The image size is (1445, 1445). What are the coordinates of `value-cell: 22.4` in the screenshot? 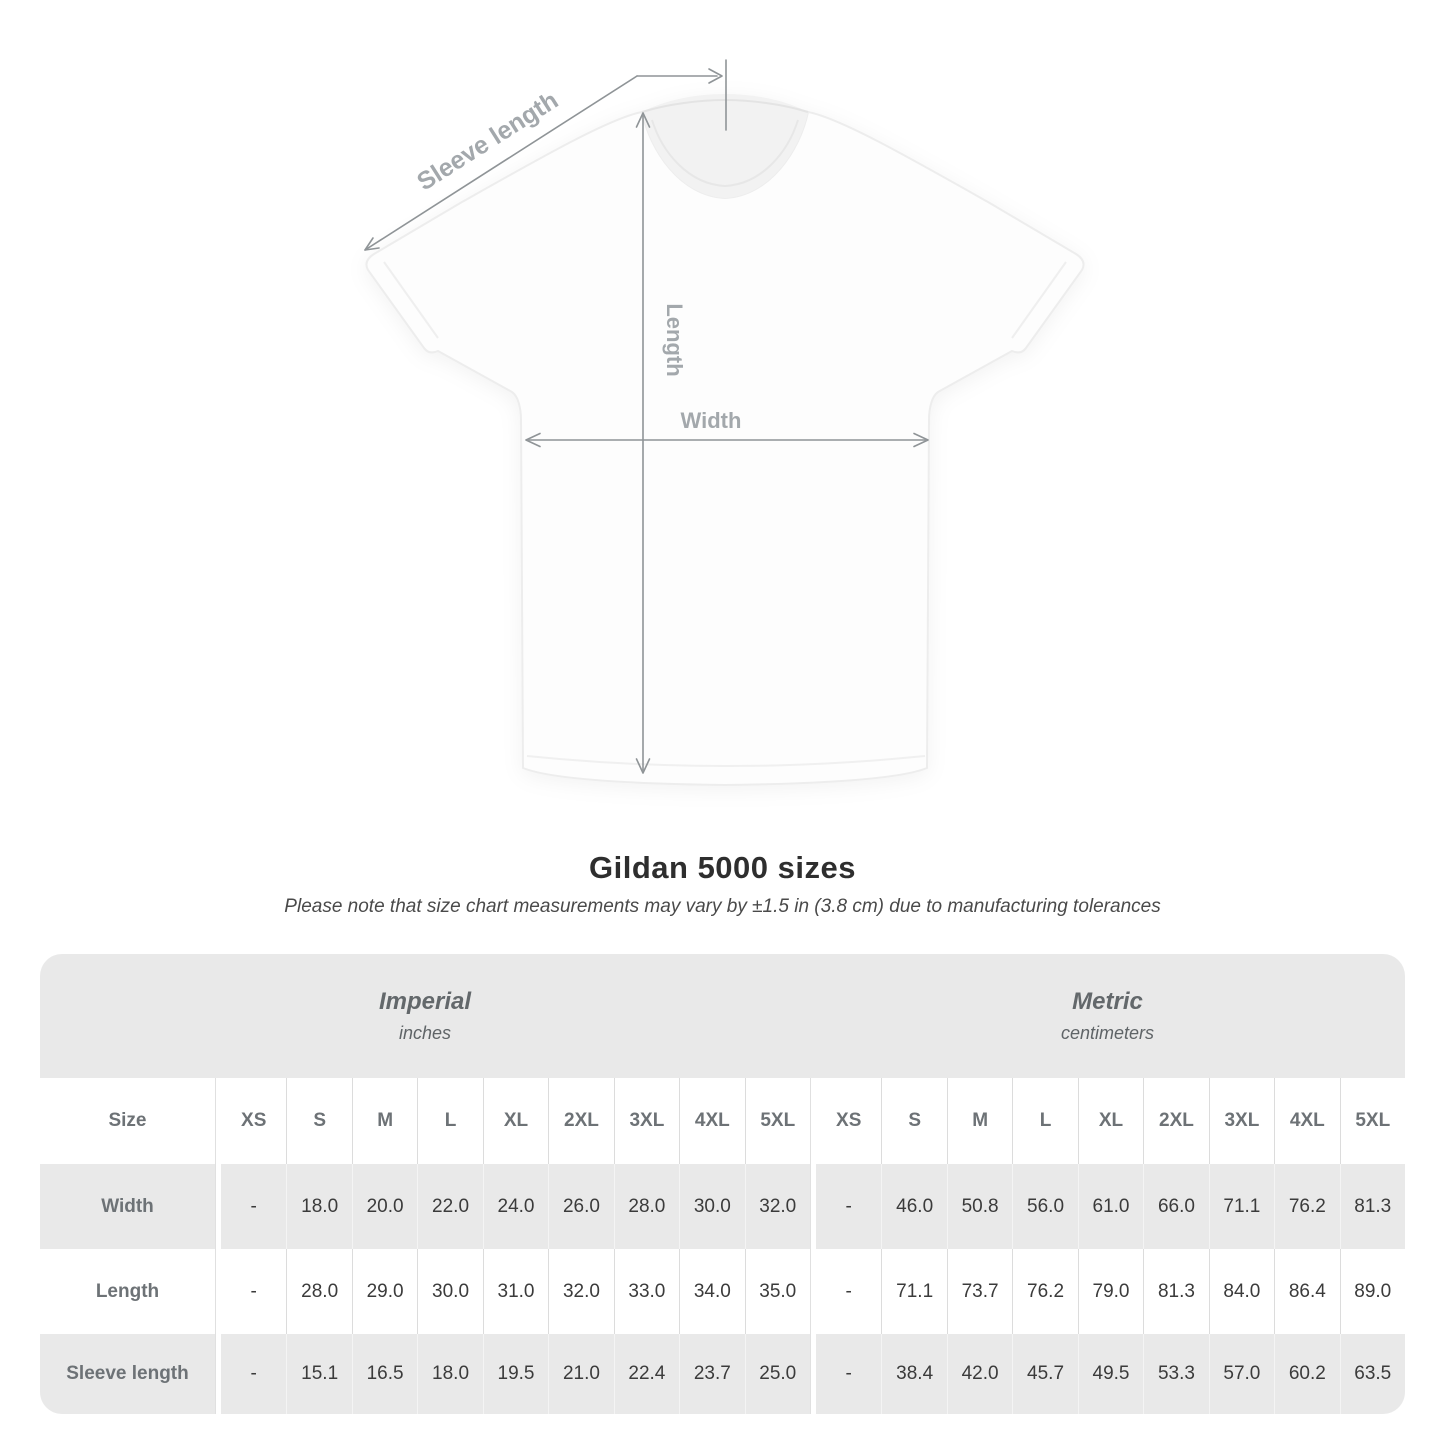 It's located at (646, 1374).